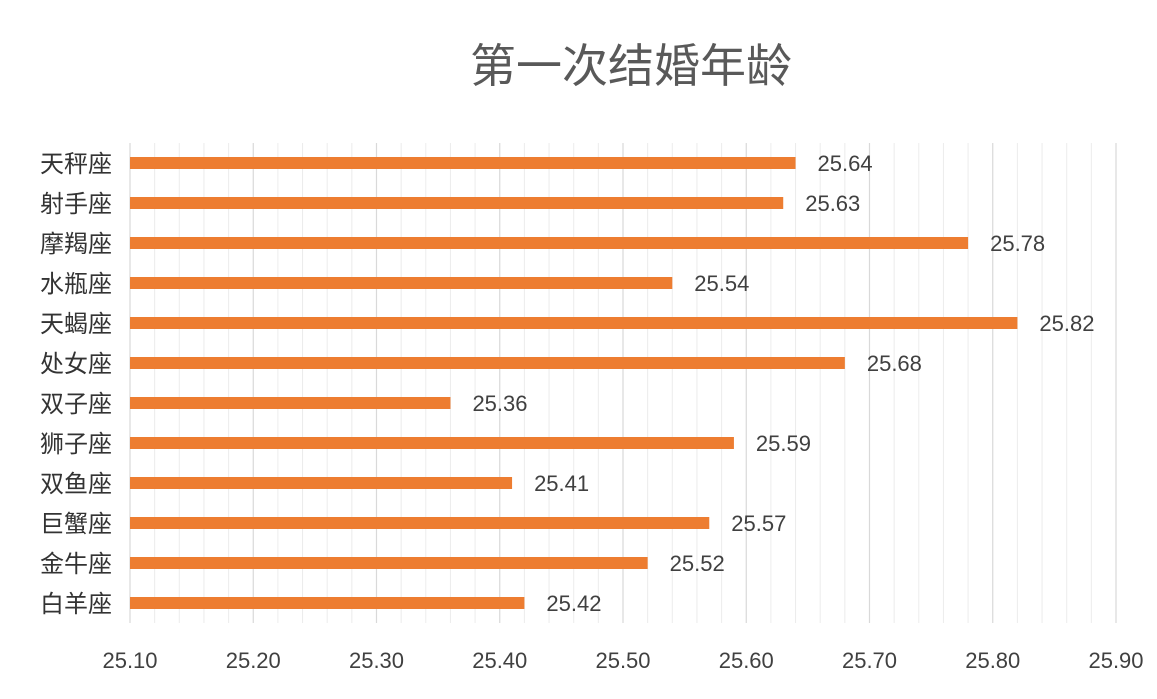 The image size is (1157, 699). Describe the element at coordinates (76, 324) in the screenshot. I see `category-label: 天蝎座` at that location.